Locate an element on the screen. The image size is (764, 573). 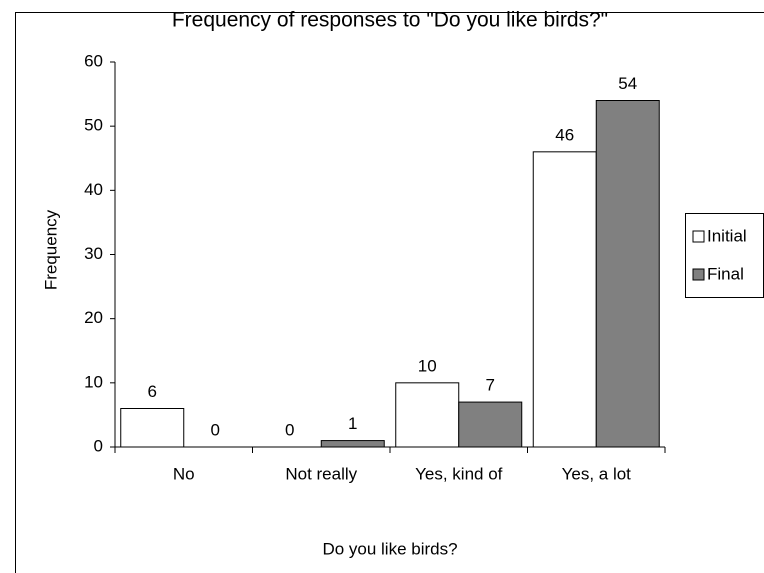
value-label: 6 is located at coordinates (152, 391).